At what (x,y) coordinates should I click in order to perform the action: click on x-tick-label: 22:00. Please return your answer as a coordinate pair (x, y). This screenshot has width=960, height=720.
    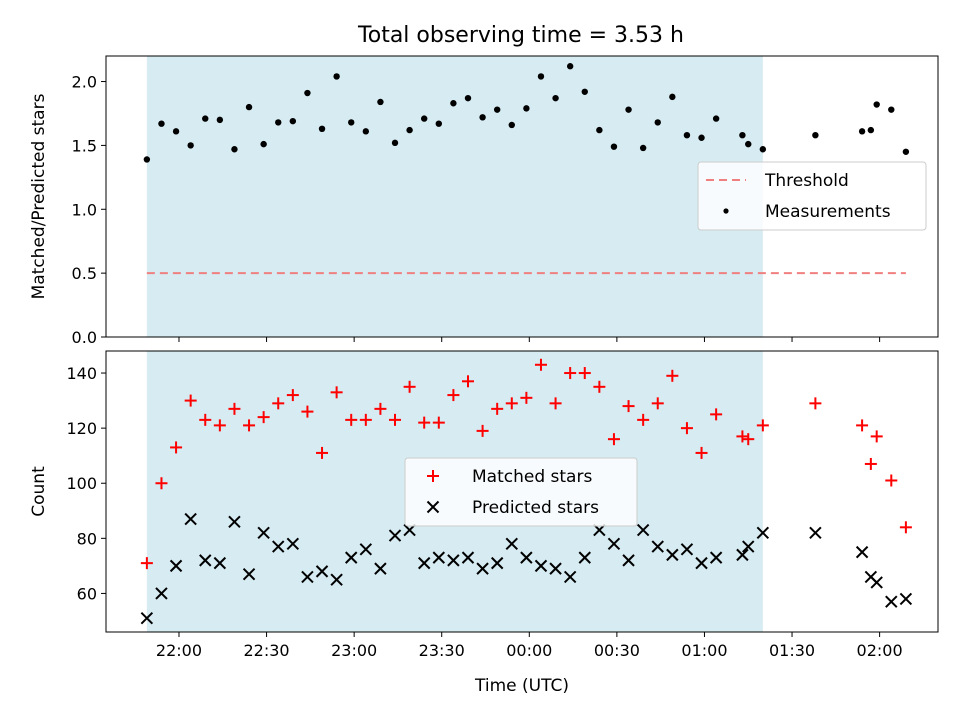
    Looking at the image, I should click on (179, 650).